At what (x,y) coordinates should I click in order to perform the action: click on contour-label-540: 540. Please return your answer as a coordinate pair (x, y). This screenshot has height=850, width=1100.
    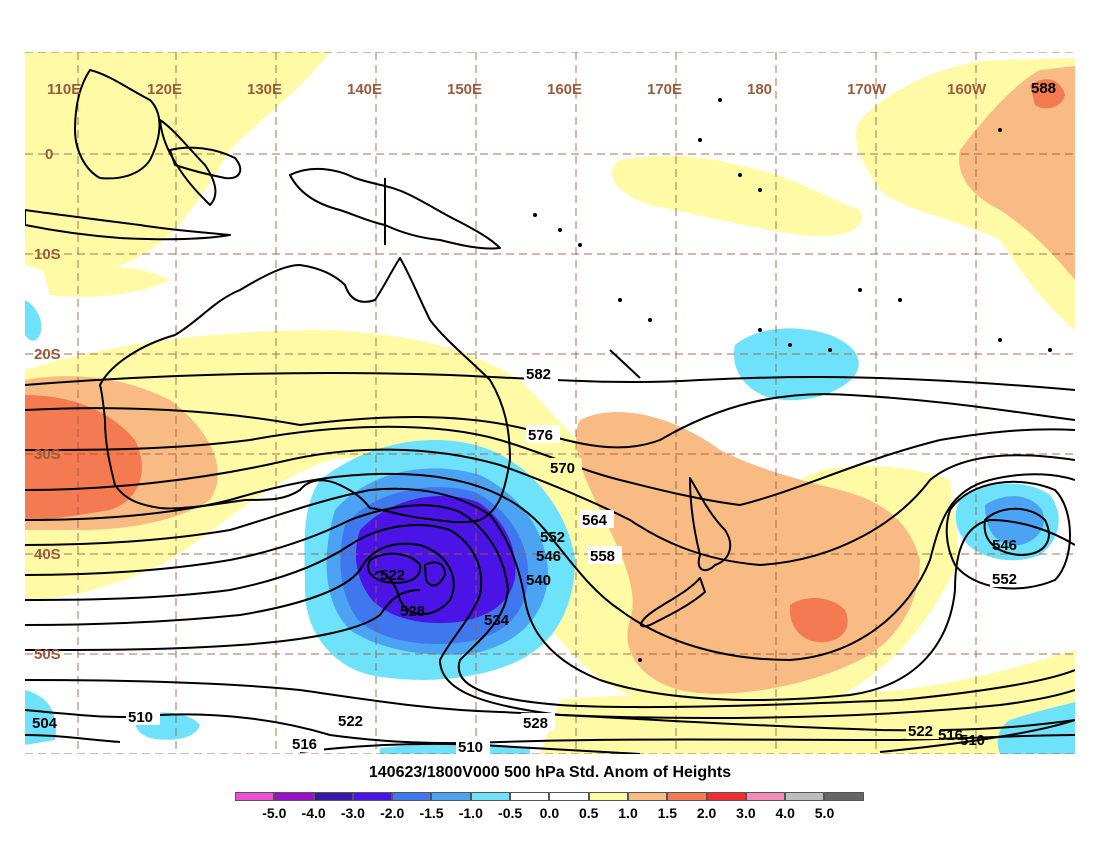
    Looking at the image, I should click on (538, 580).